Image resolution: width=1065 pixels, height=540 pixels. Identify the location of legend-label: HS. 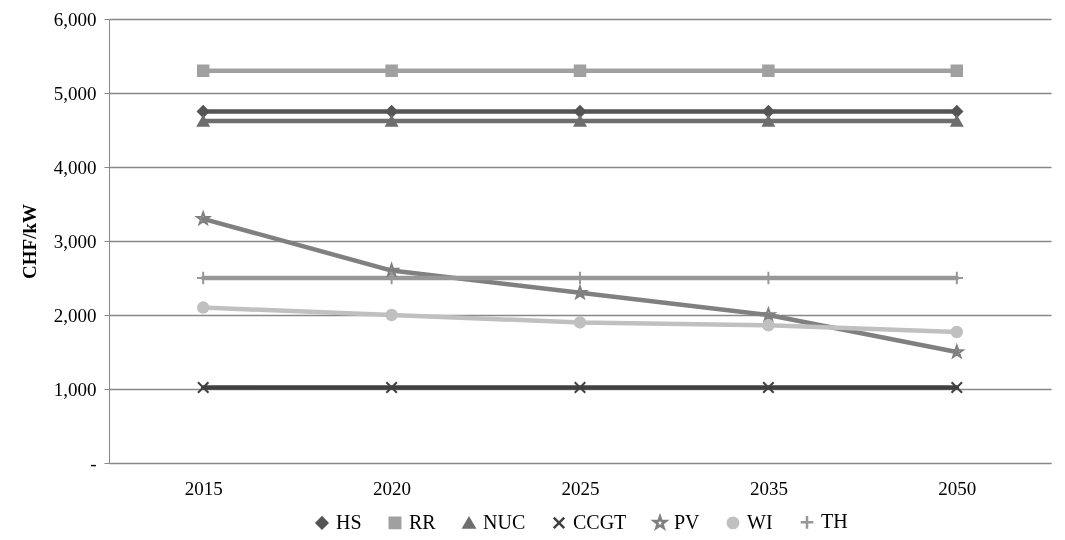
(349, 521).